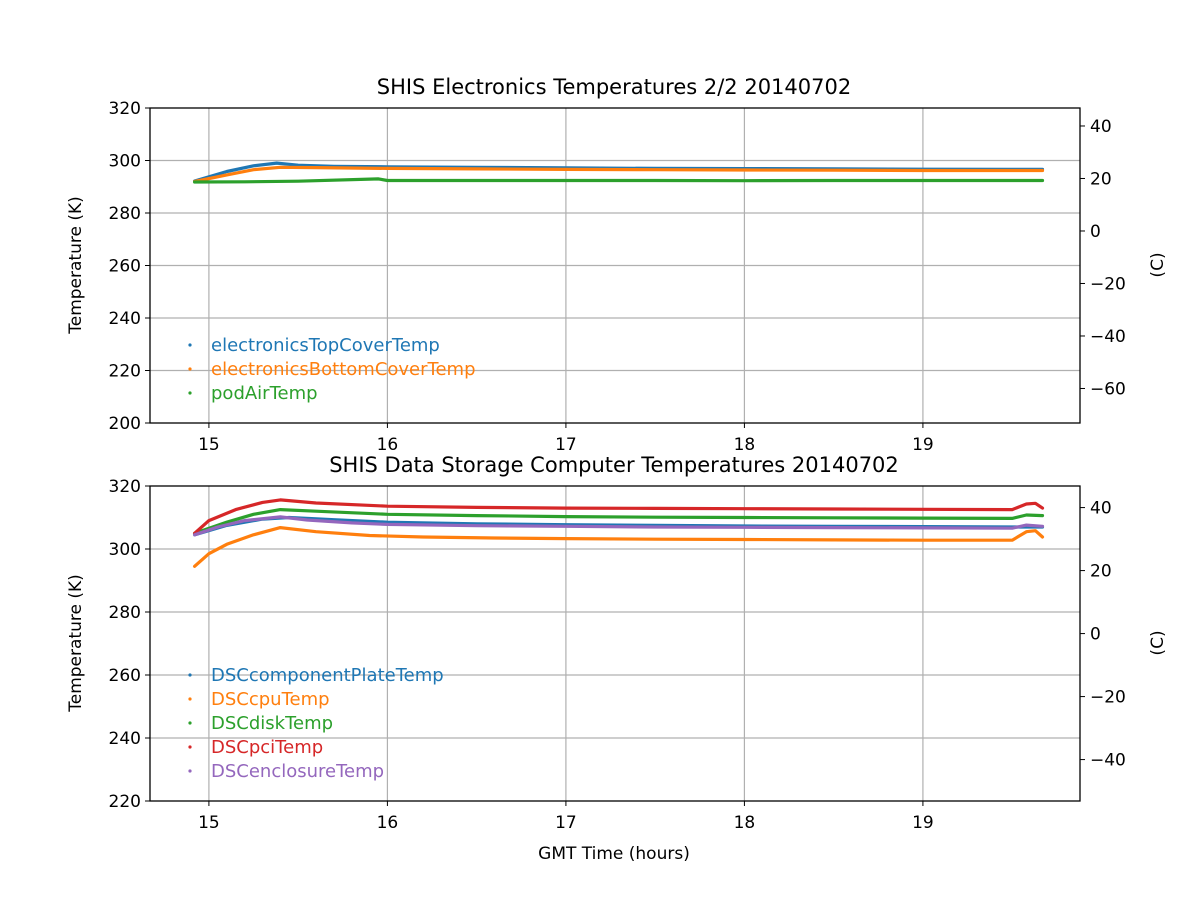  Describe the element at coordinates (1108, 389) in the screenshot. I see `right-y-tick-label: −60` at that location.